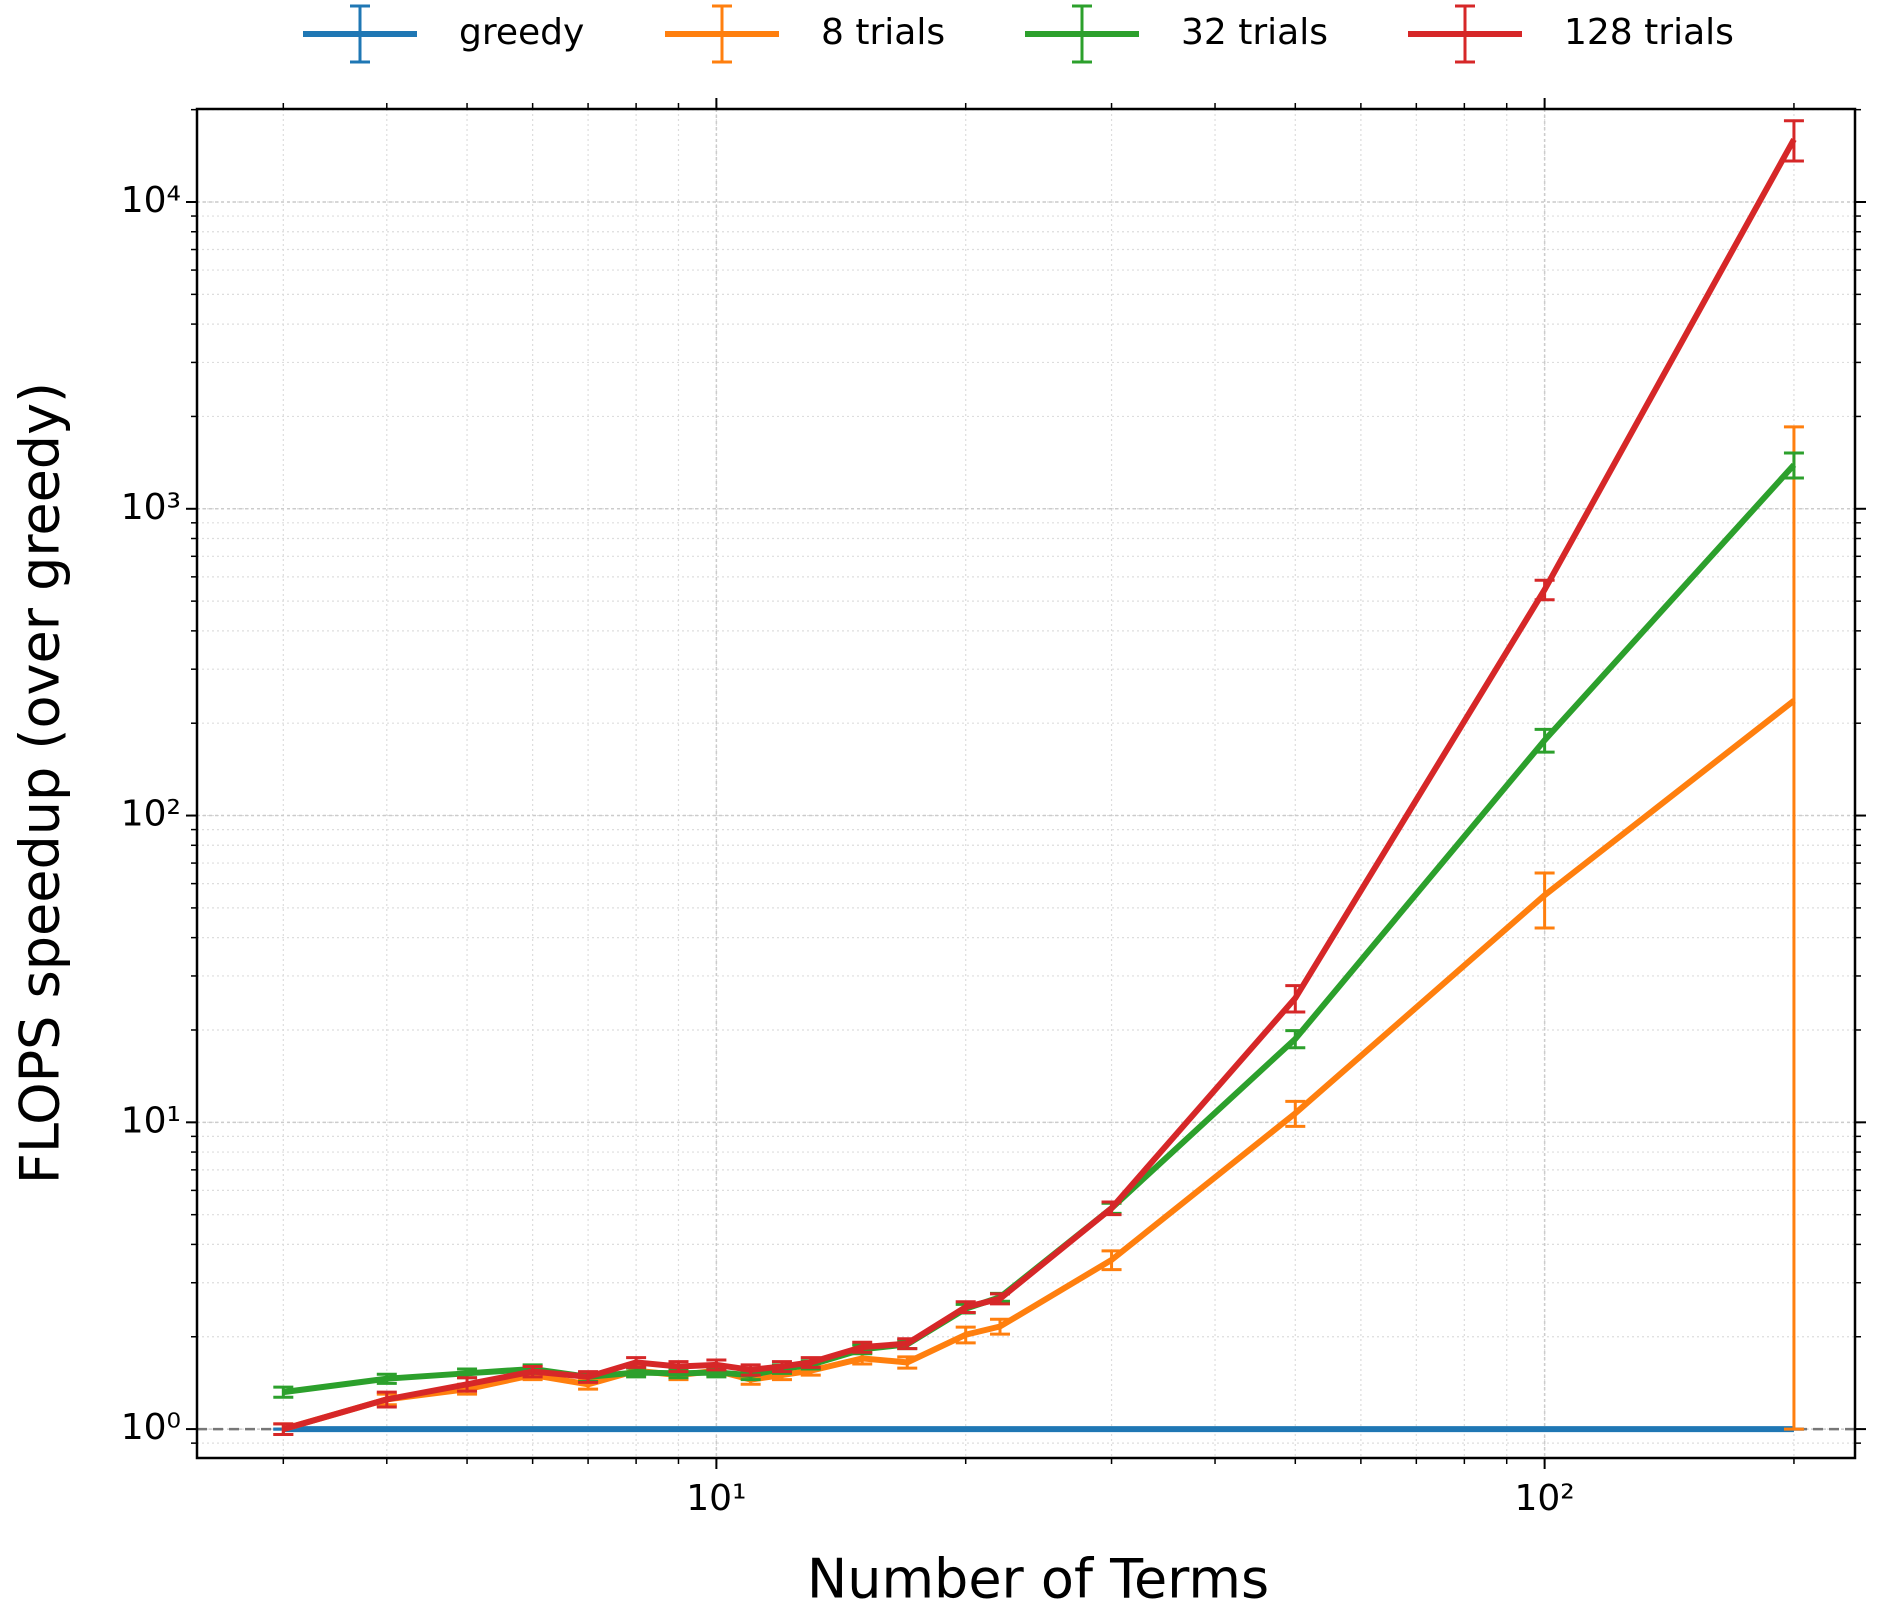 The width and height of the screenshot is (1894, 1614). What do you see at coordinates (1544, 1498) in the screenshot?
I see `x-tick-label: 10²` at bounding box center [1544, 1498].